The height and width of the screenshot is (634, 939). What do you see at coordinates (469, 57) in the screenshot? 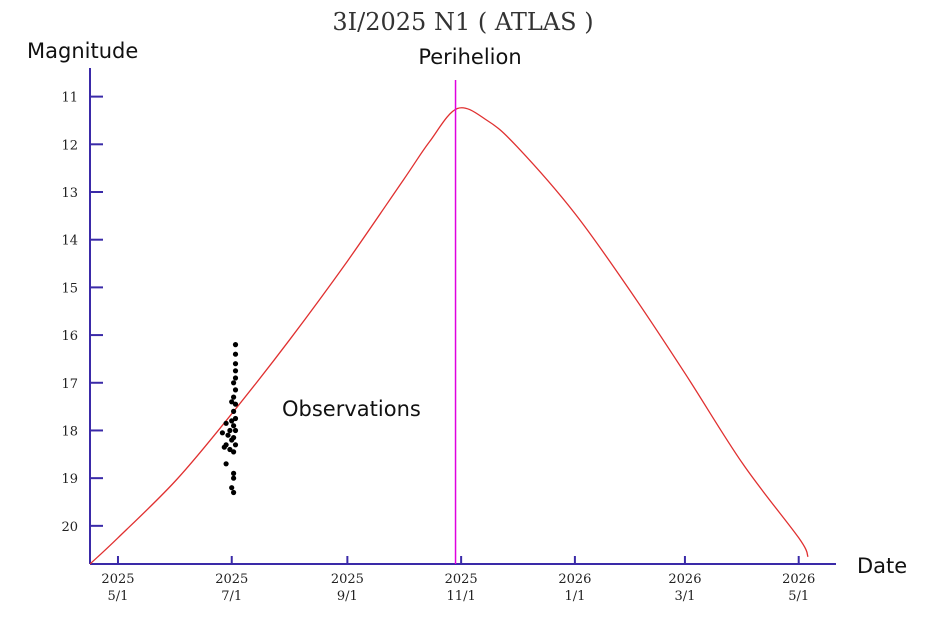
I see `perihelion-label: Perihelion` at bounding box center [469, 57].